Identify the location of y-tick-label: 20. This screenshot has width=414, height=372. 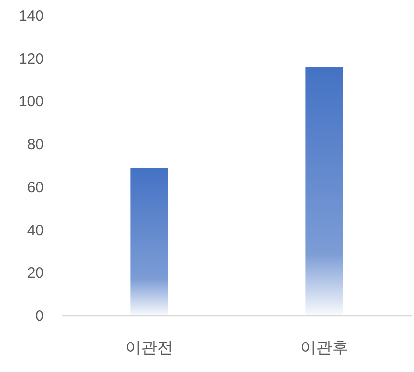
(35, 273).